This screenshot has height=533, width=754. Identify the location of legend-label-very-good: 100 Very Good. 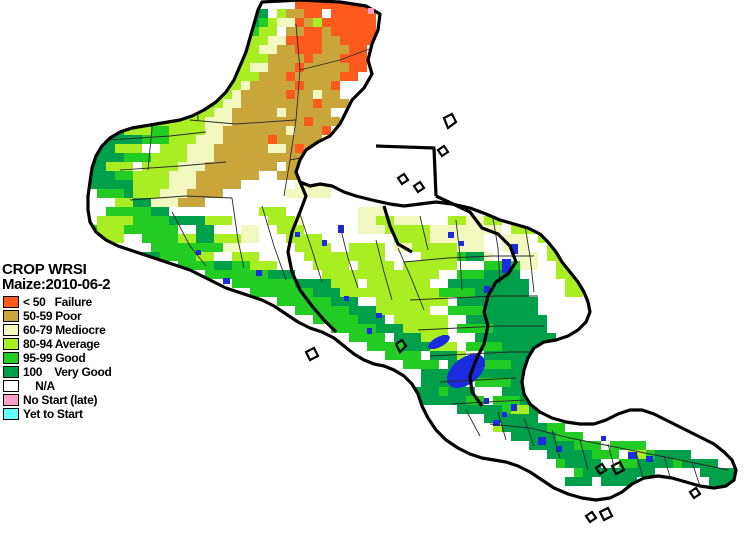
(67, 372).